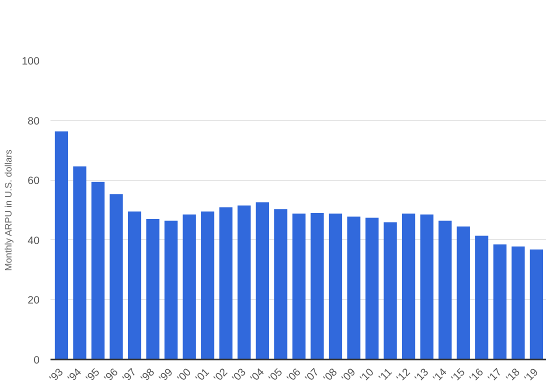  I want to click on x-tick-label: '00, so click(184, 375).